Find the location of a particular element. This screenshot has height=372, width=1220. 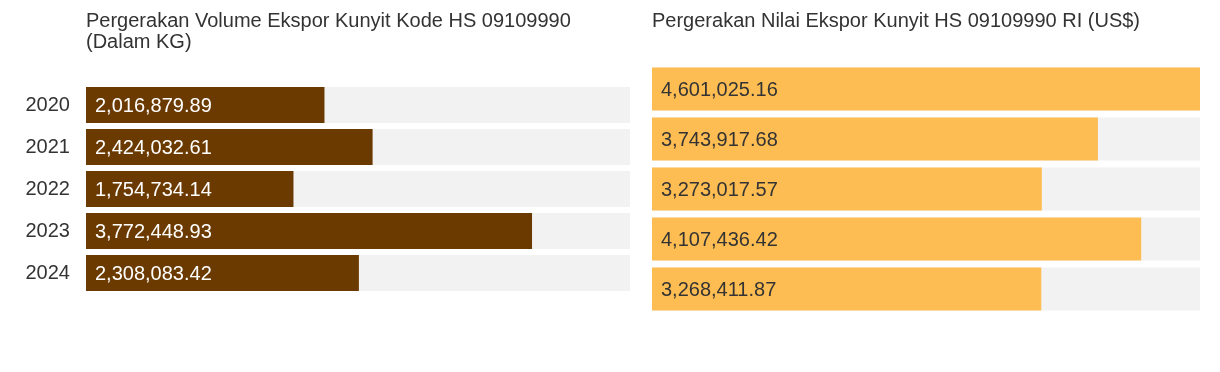

data-label: 2,308,083.42 is located at coordinates (153, 272).